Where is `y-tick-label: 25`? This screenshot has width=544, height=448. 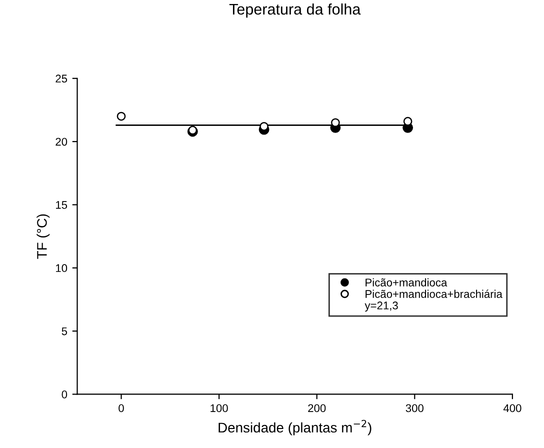 y-tick-label: 25 is located at coordinates (62, 78).